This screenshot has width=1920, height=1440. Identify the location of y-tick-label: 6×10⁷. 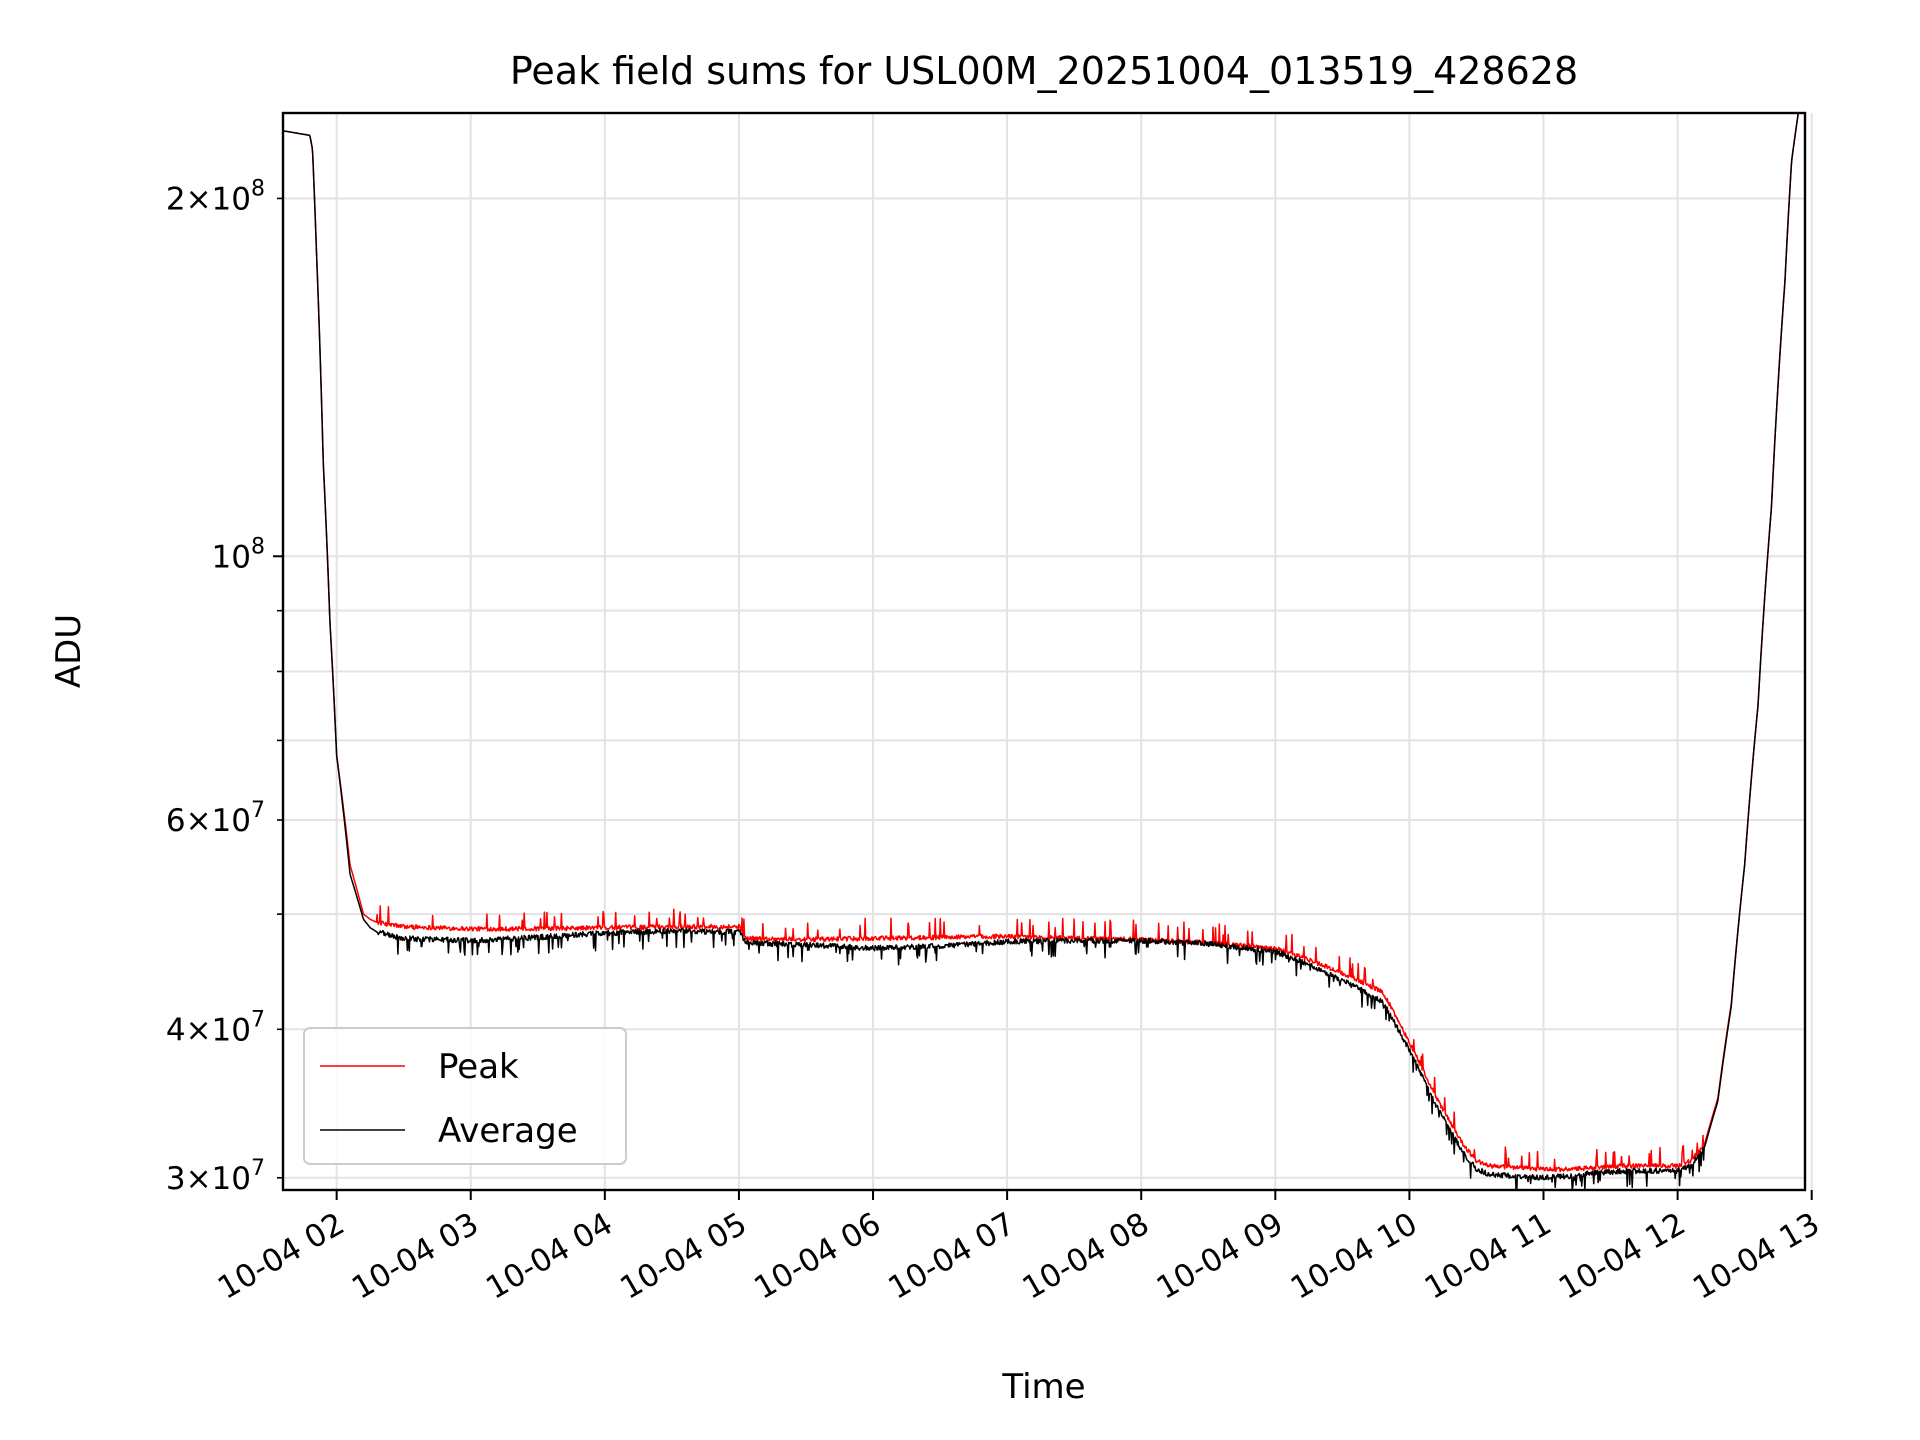
(215, 818).